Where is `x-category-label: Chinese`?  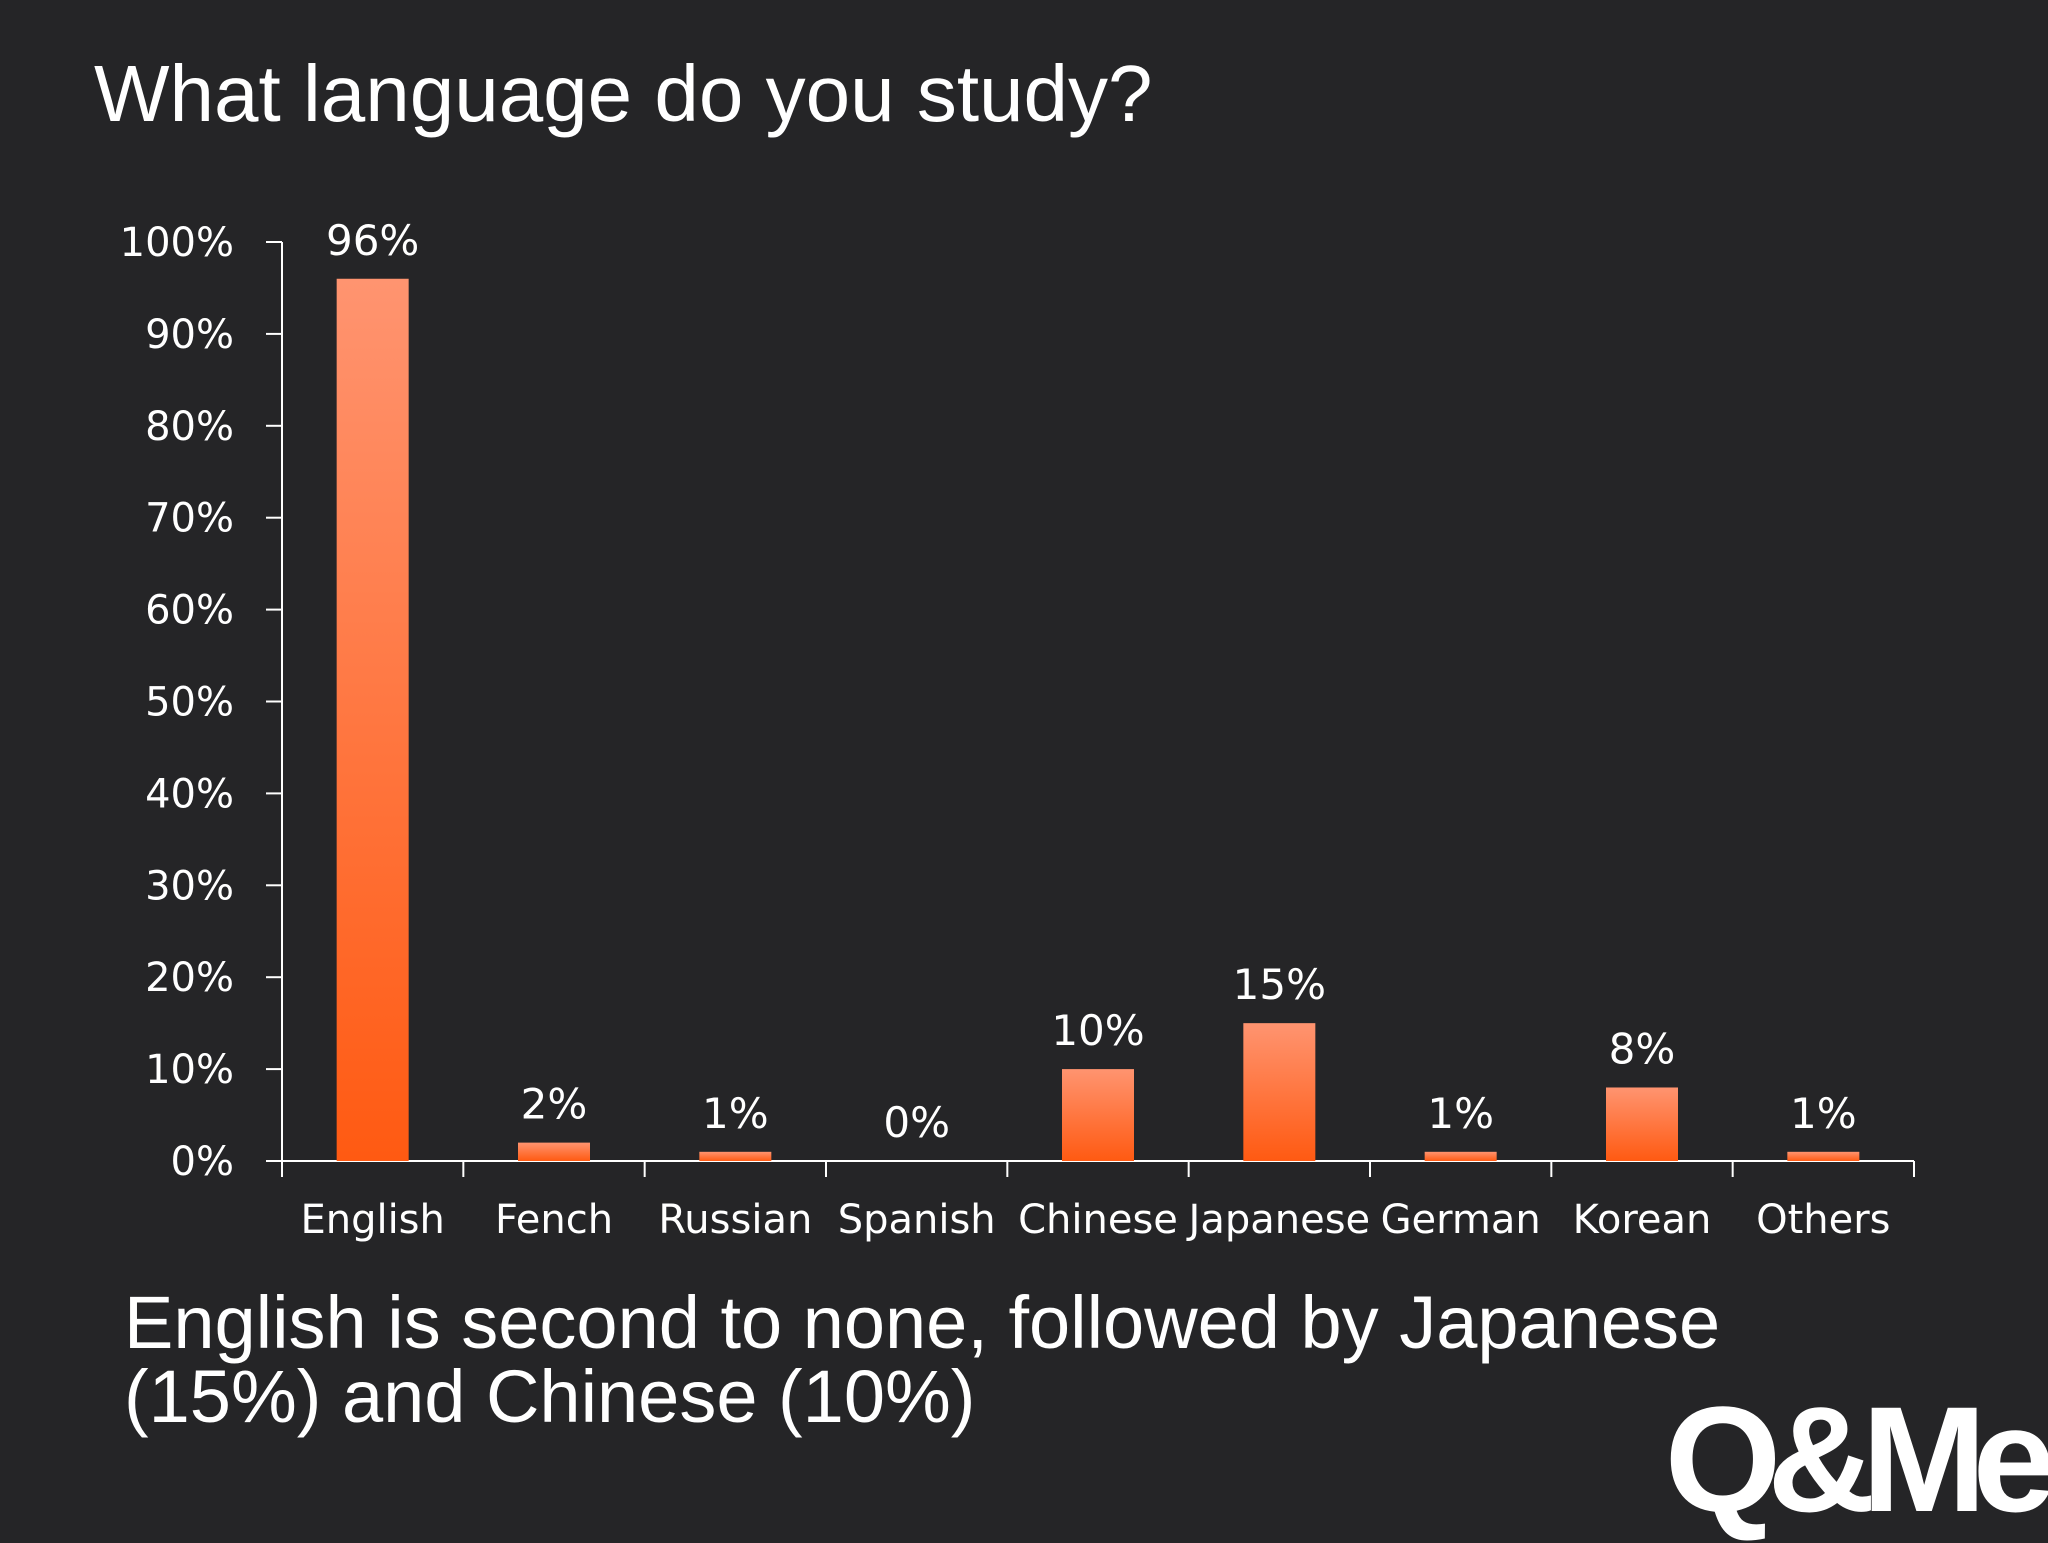 x-category-label: Chinese is located at coordinates (1098, 1220).